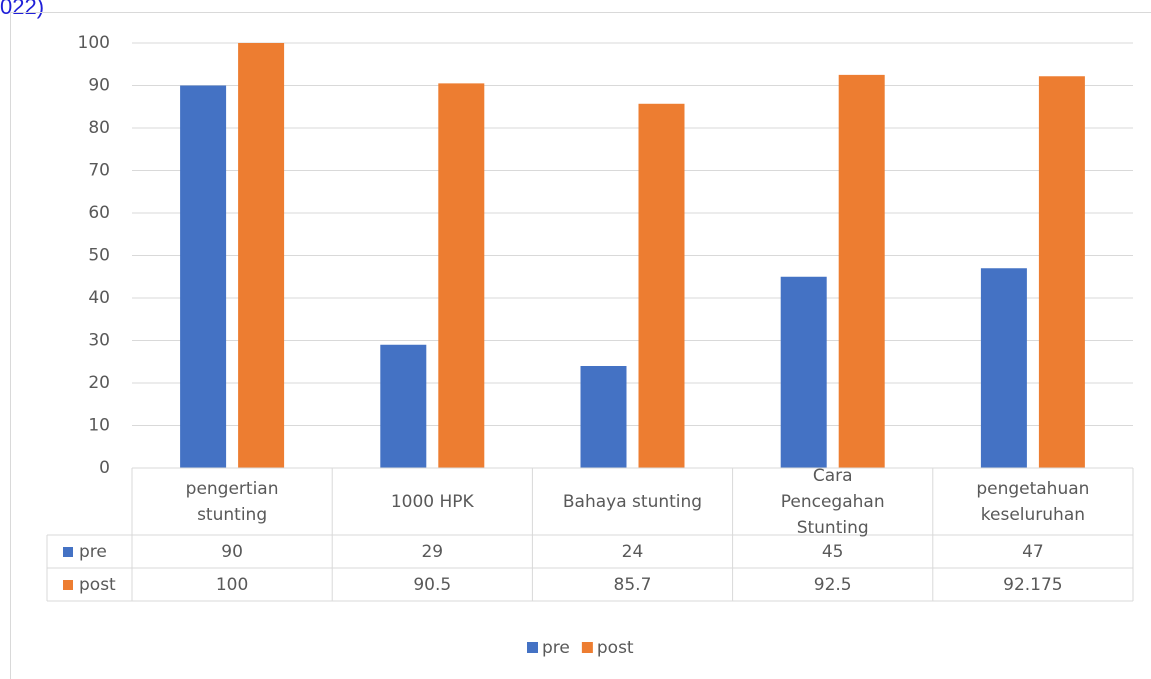 The height and width of the screenshot is (679, 1151). Describe the element at coordinates (99, 213) in the screenshot. I see `y-tick-label: 60` at that location.